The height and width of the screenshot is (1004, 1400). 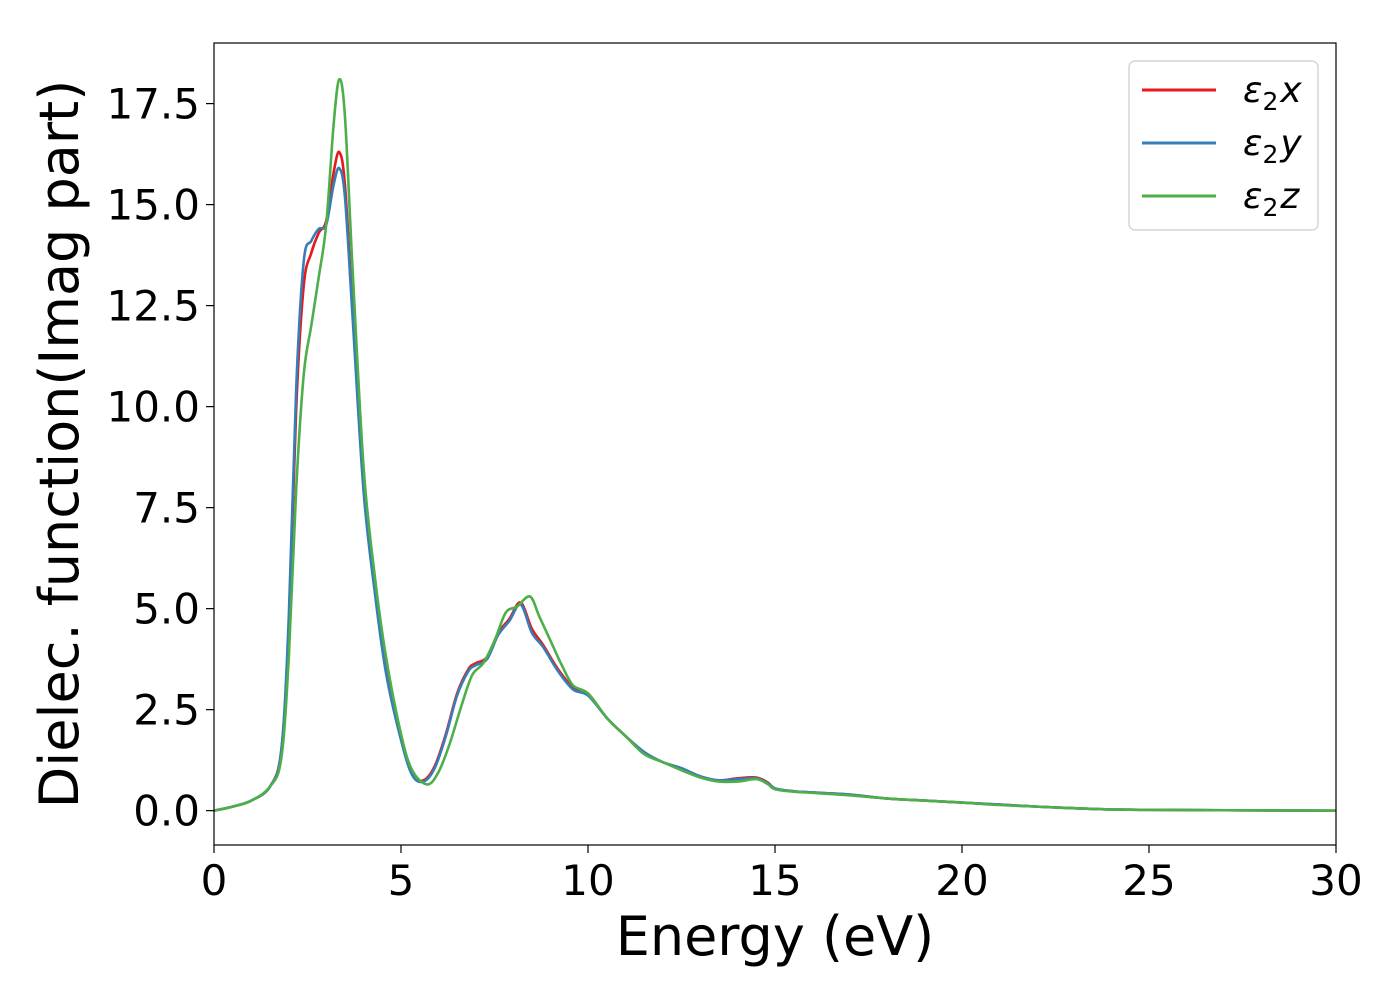 I want to click on legend-label-y: ε2y, so click(x=1272, y=146).